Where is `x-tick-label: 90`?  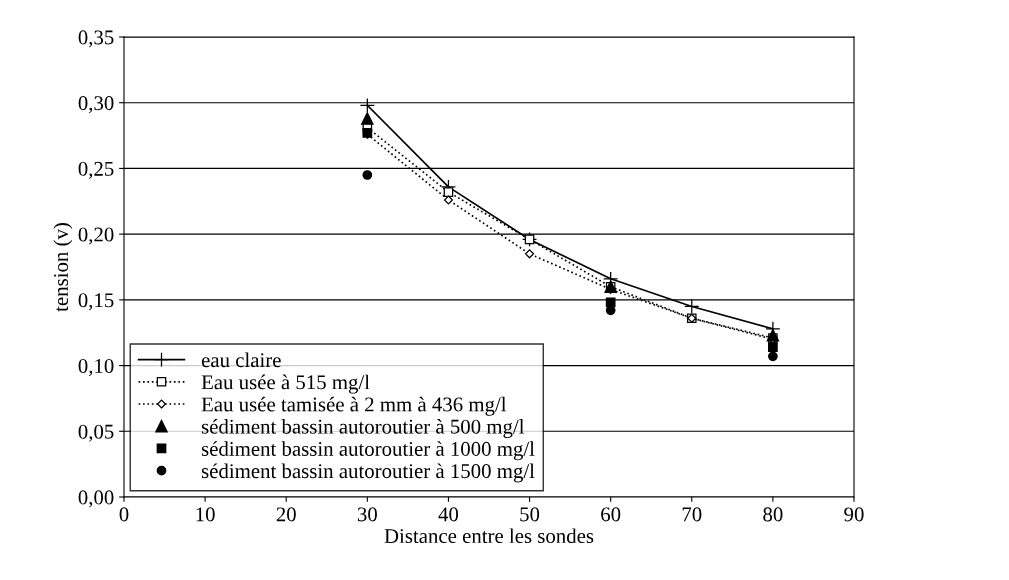 x-tick-label: 90 is located at coordinates (854, 514).